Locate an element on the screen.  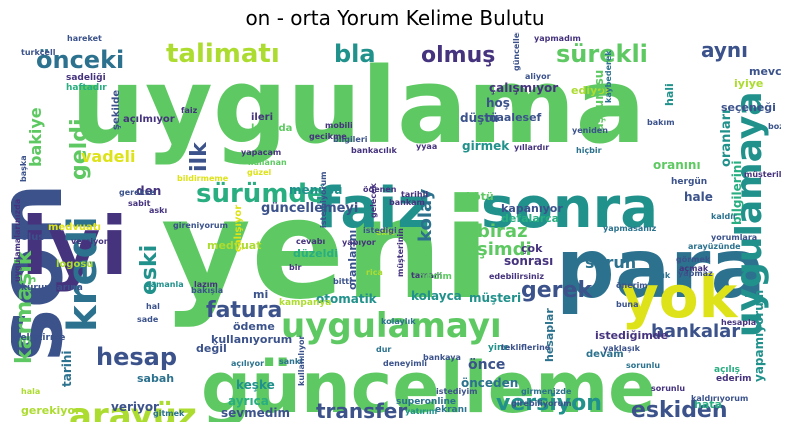
cloud-word: başka is located at coordinates (23, 168).